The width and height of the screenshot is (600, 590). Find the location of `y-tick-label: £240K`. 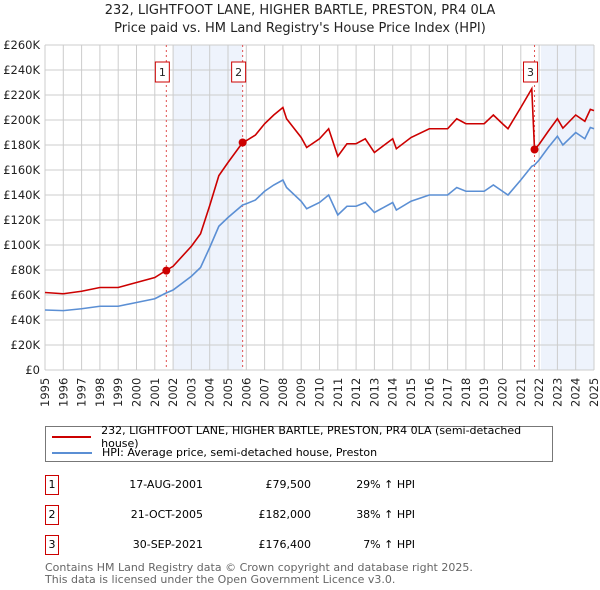

y-tick-label: £240K is located at coordinates (21, 70).